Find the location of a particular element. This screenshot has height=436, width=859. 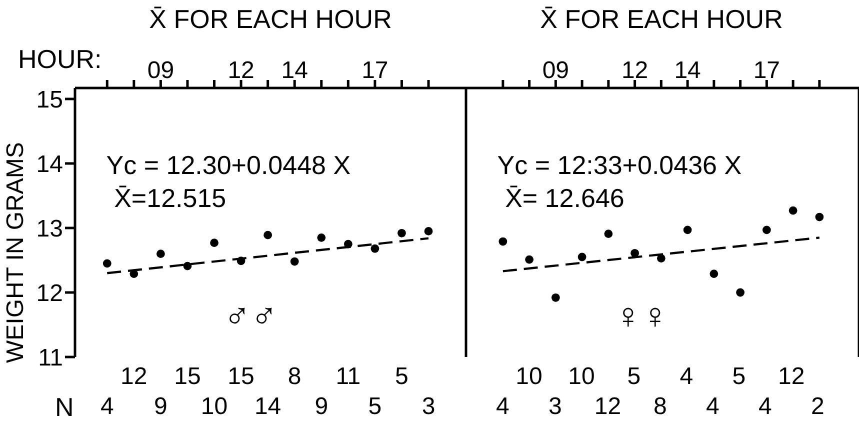

annotation: X̄=12.515 is located at coordinates (170, 198).